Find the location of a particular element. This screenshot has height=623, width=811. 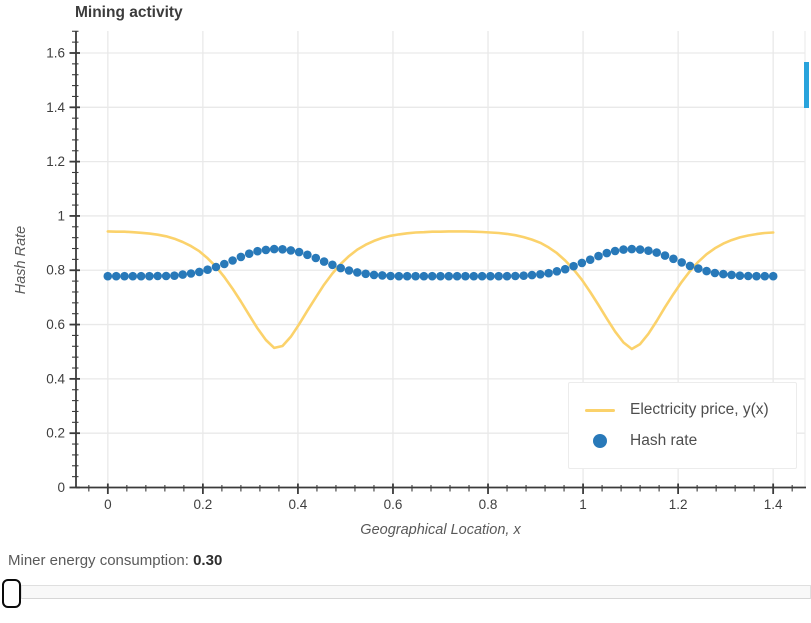

legend-label-hash-rate: Hash rate is located at coordinates (664, 440).